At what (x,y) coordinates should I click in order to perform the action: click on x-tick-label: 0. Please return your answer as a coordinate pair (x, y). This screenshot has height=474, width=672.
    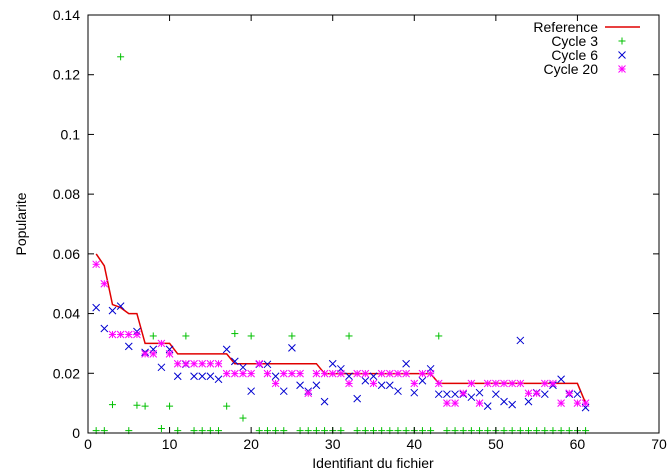
    Looking at the image, I should click on (88, 444).